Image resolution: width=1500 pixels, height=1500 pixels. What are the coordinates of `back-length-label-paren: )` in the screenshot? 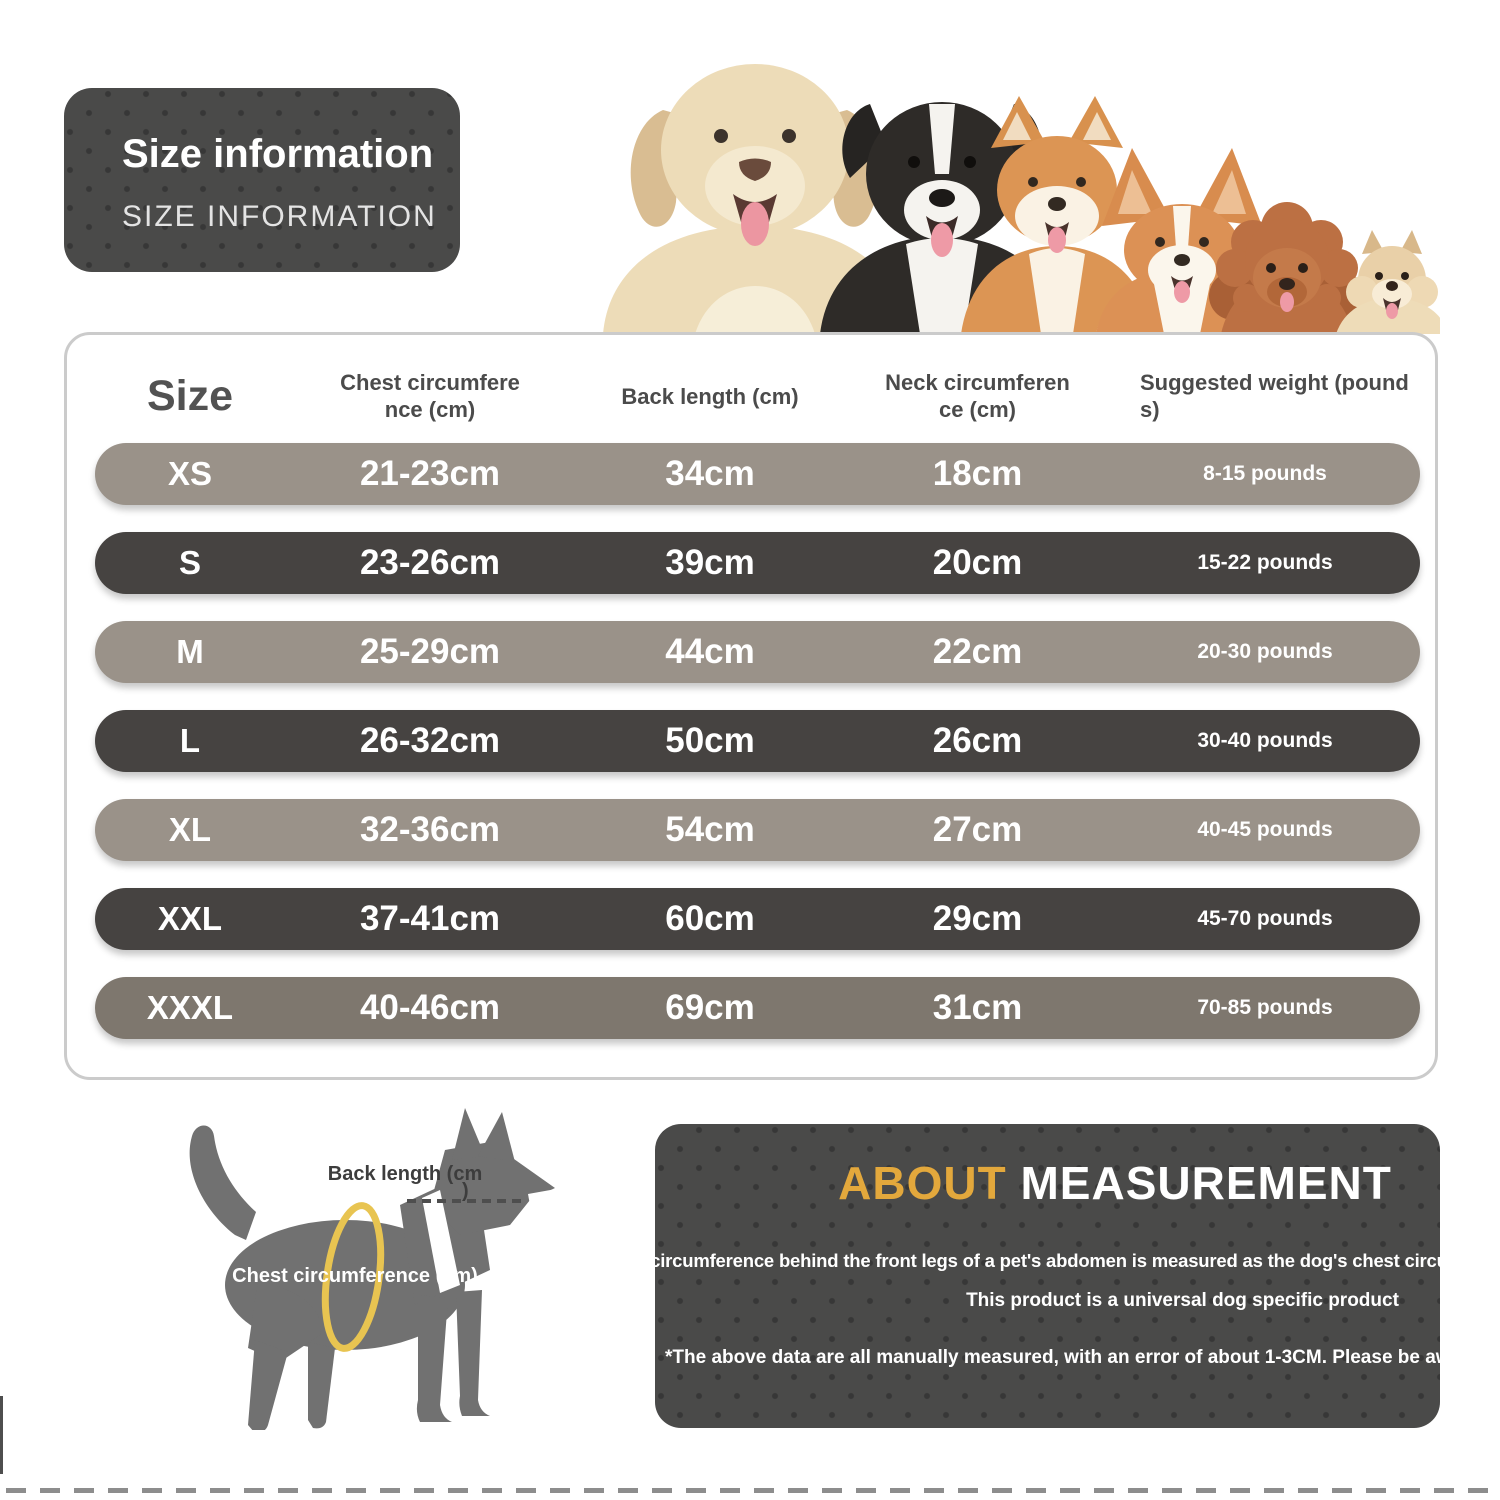 It's located at (465, 1191).